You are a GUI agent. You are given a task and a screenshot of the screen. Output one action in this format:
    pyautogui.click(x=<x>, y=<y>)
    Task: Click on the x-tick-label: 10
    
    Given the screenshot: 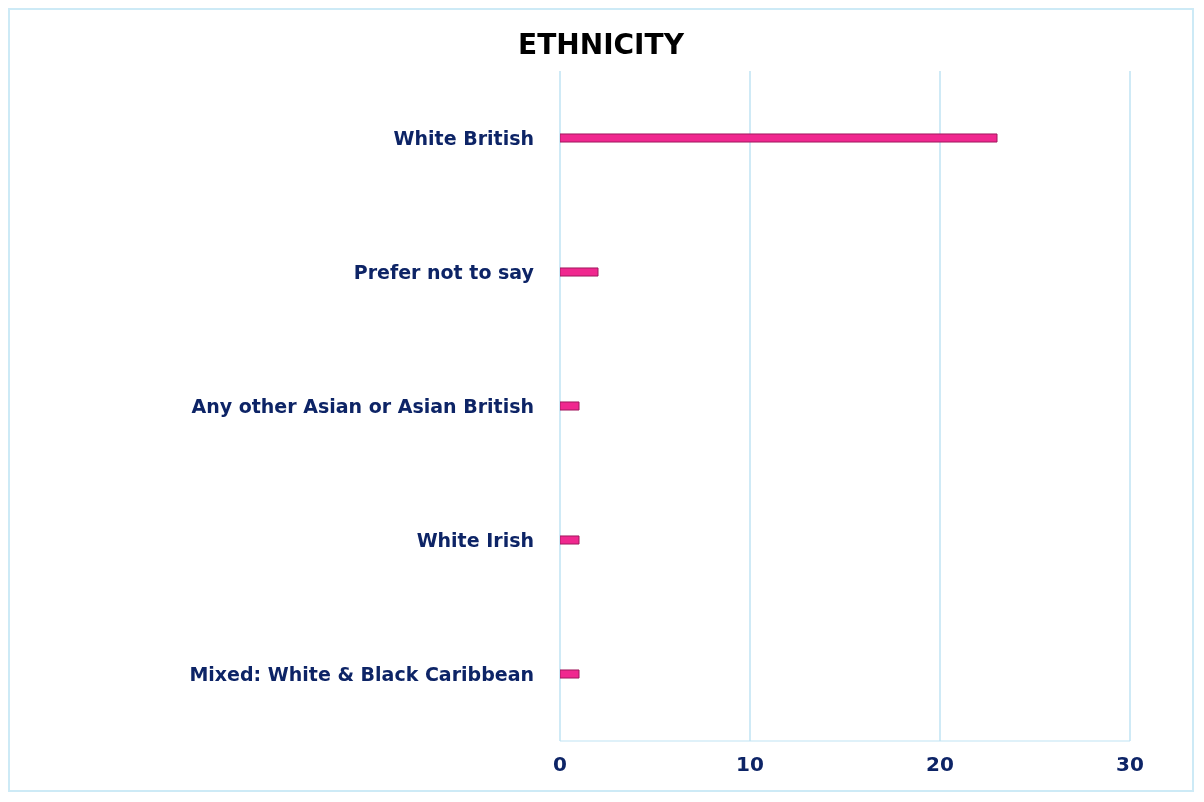 What is the action you would take?
    pyautogui.click(x=750, y=764)
    